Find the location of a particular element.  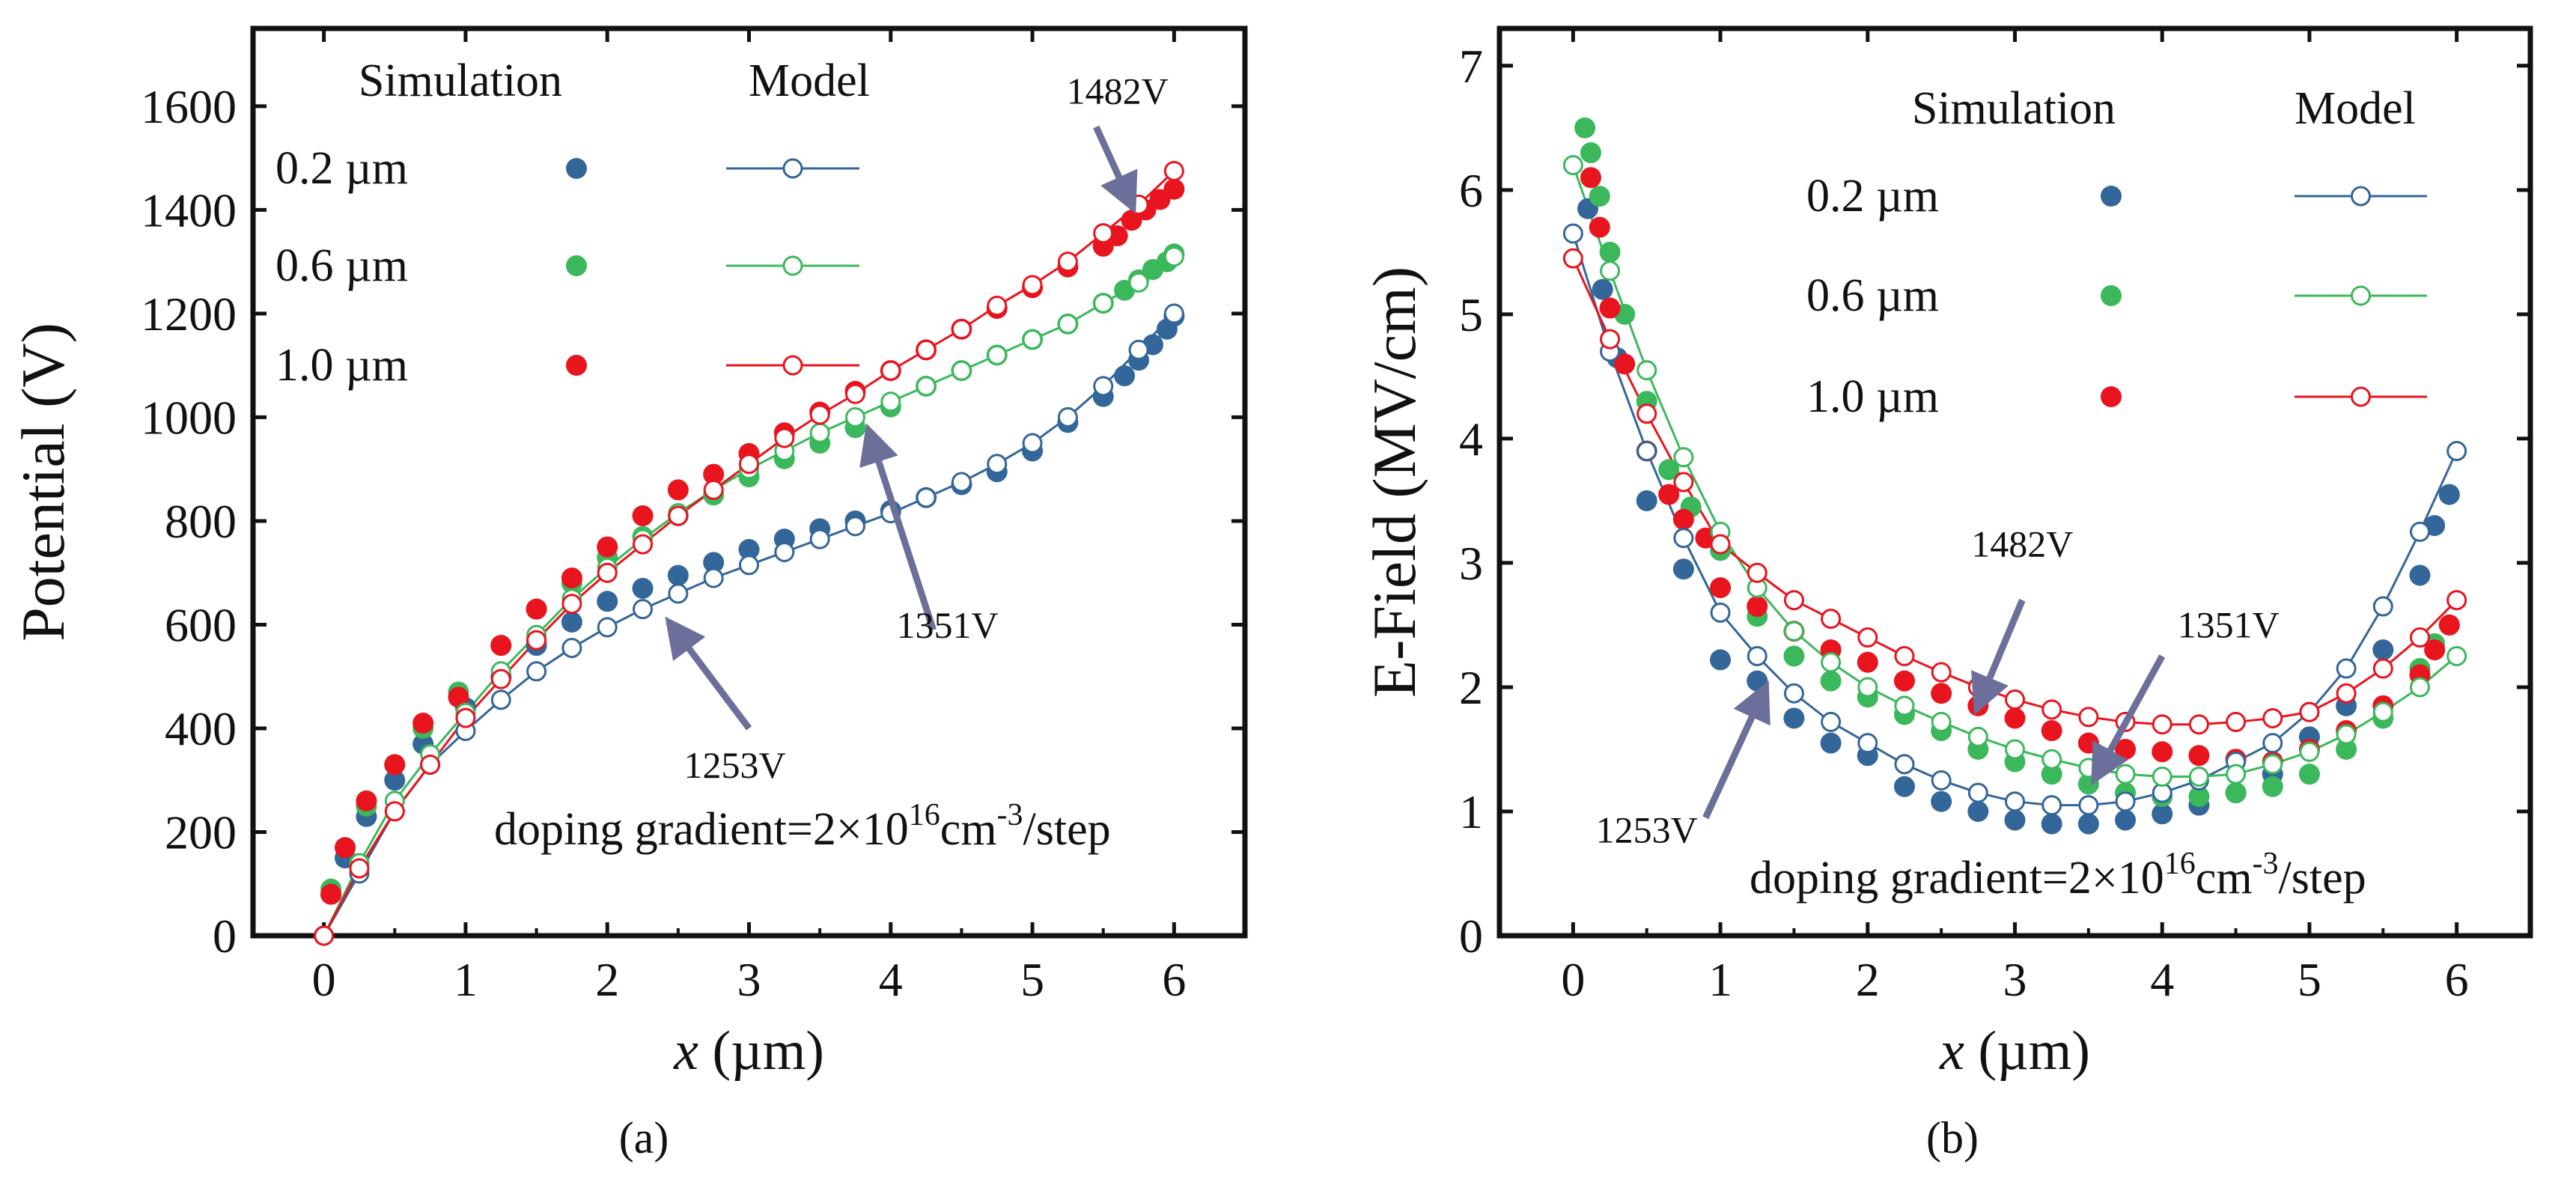

x-tick-label: 2 is located at coordinates (607, 979).